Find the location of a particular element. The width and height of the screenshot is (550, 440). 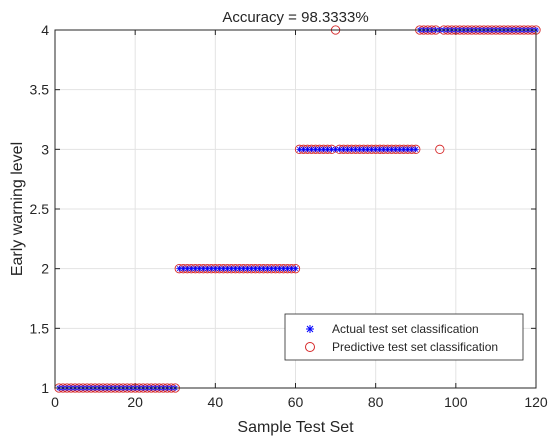

y-tick-labels: 1 1.5 2 2.5 3 3.5 4 is located at coordinates (40, 209).